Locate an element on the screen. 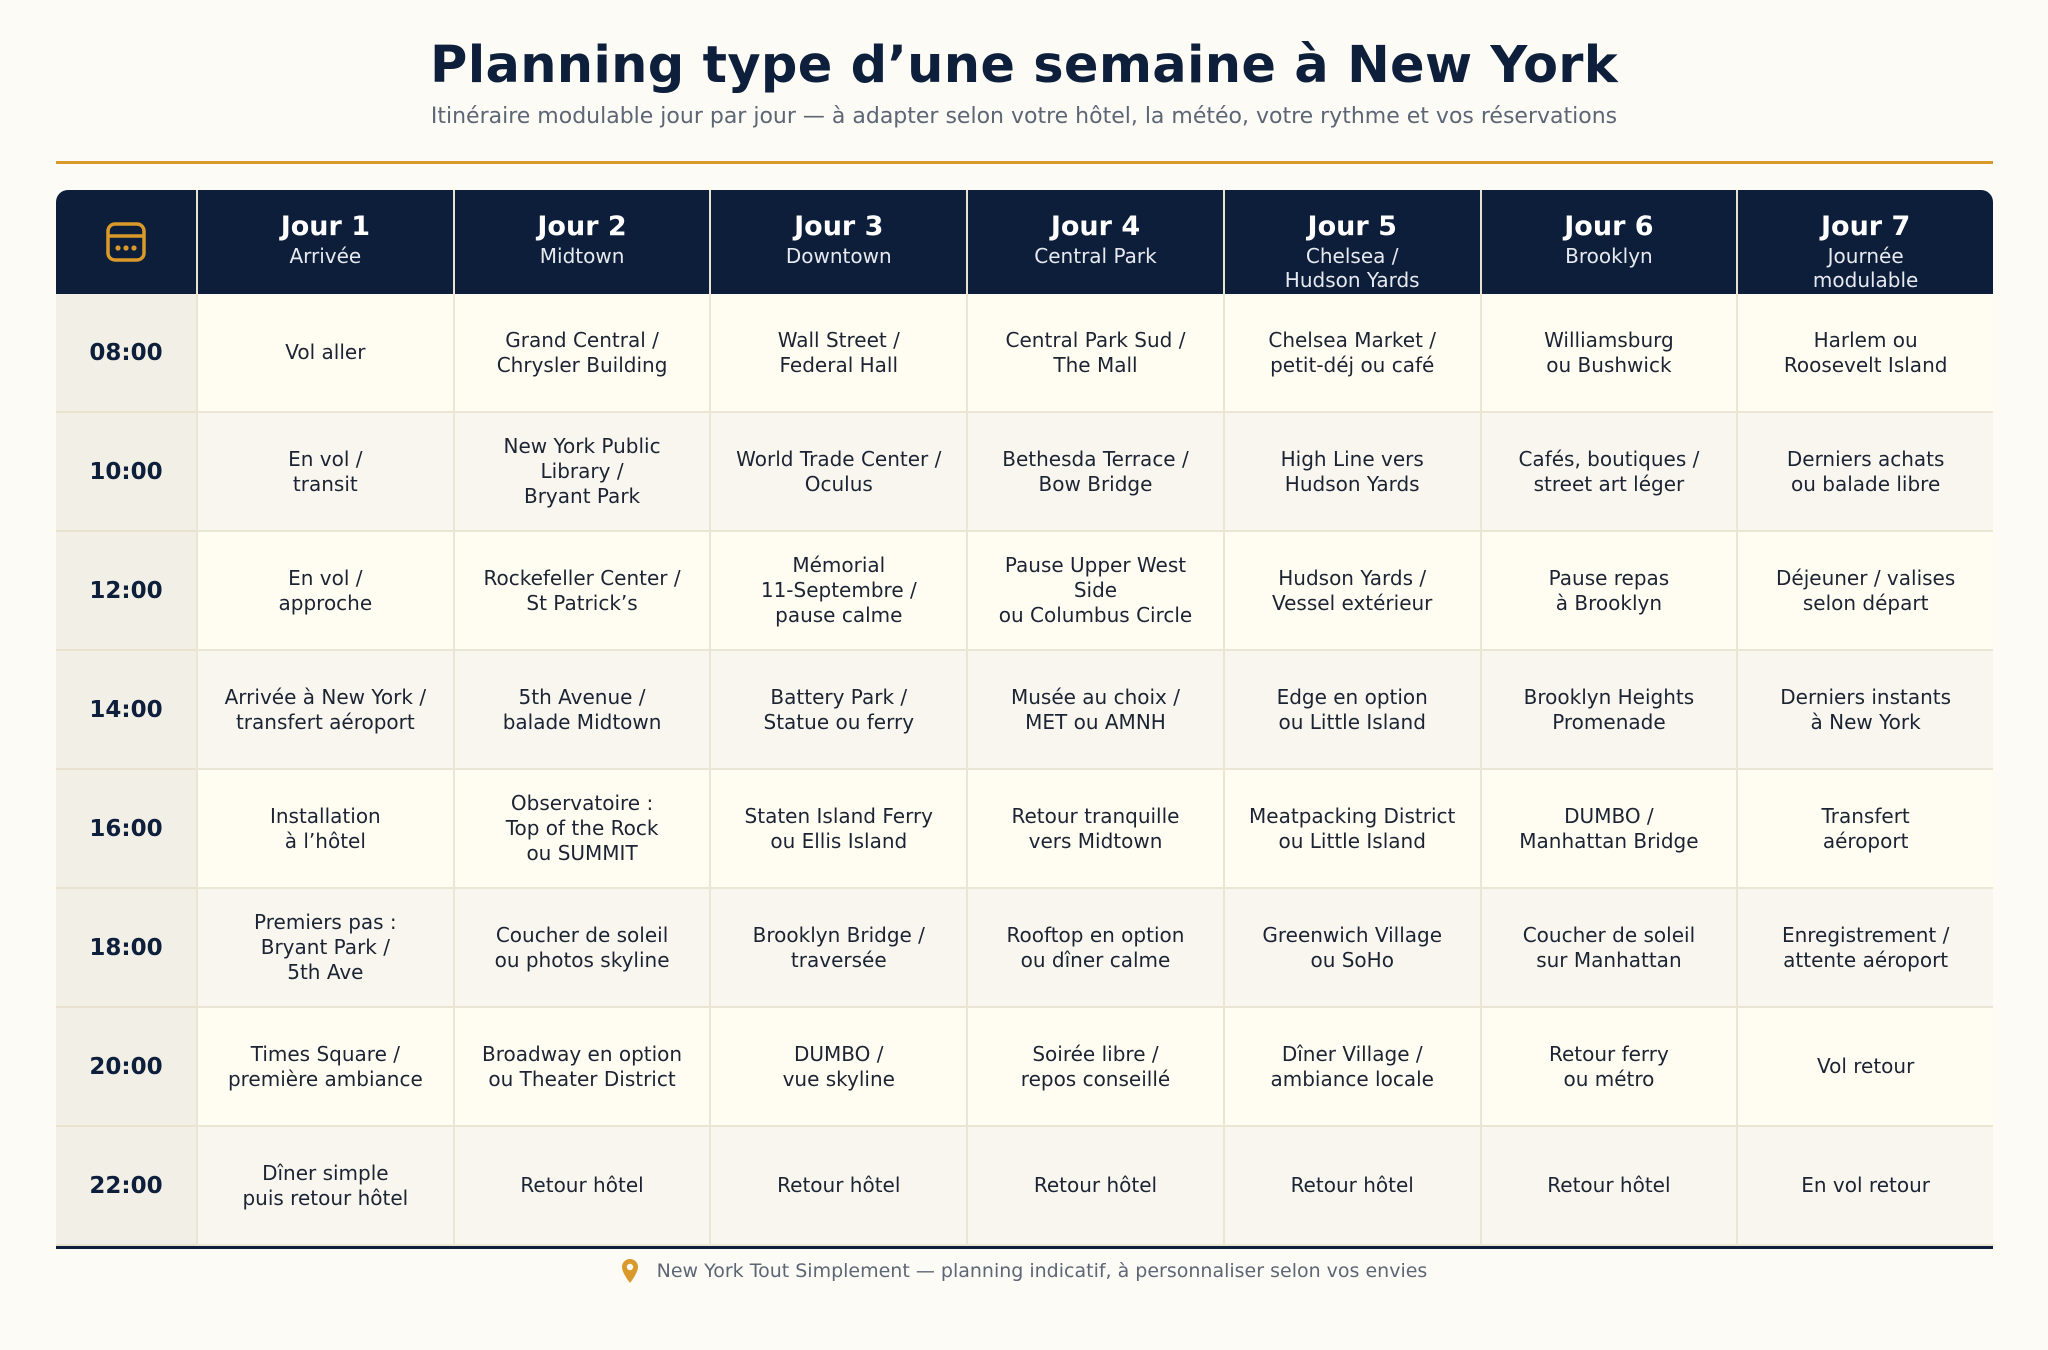  time-slot-label: 18:00 is located at coordinates (126, 948).